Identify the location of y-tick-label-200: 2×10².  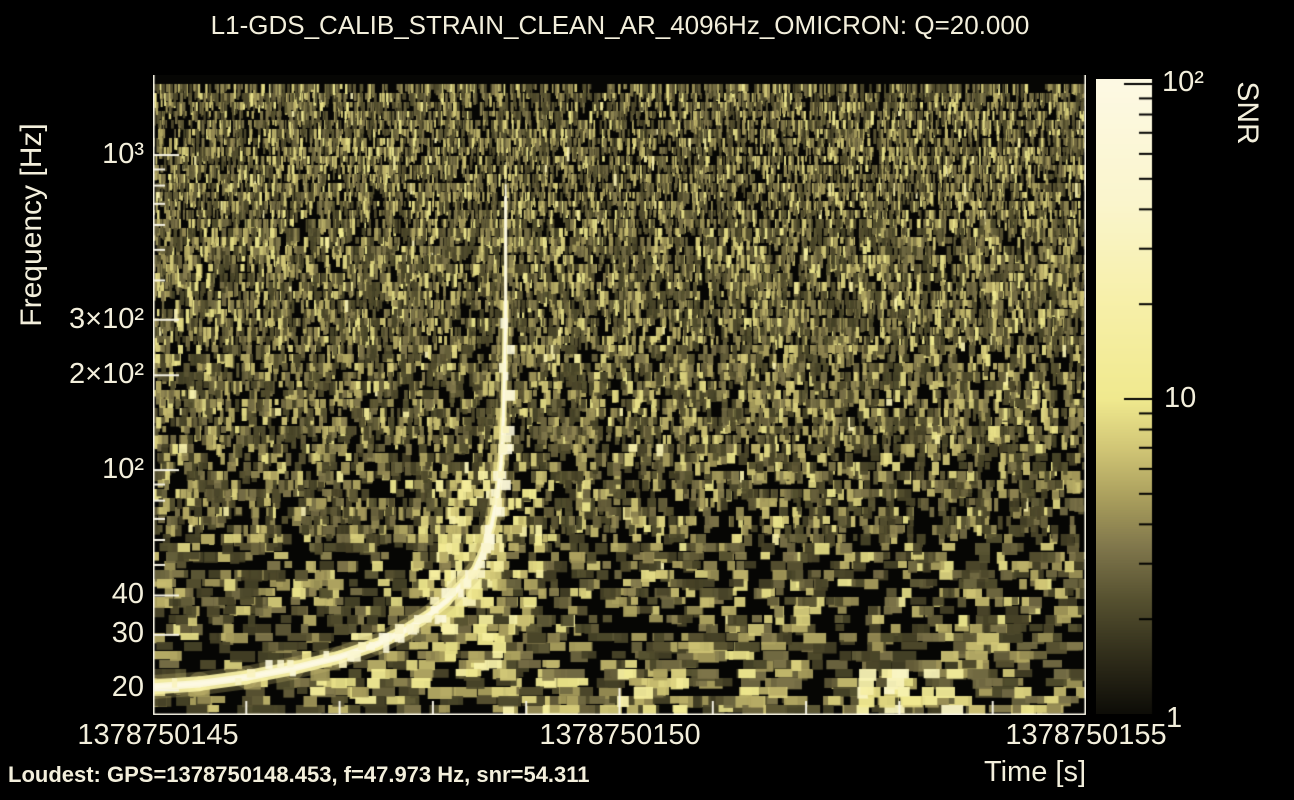
(106, 374).